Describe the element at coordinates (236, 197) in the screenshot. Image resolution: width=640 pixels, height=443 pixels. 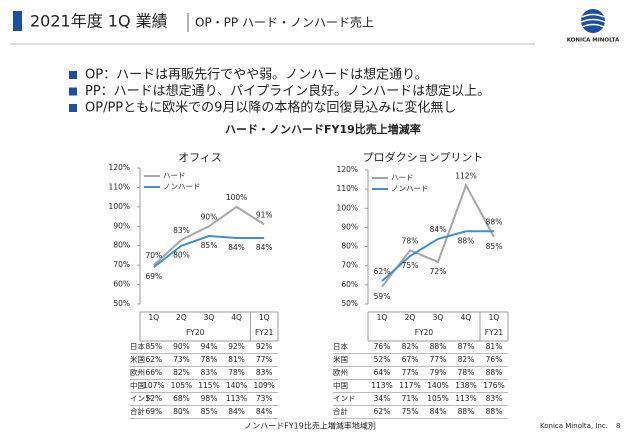
I see `value-label: 100%` at that location.